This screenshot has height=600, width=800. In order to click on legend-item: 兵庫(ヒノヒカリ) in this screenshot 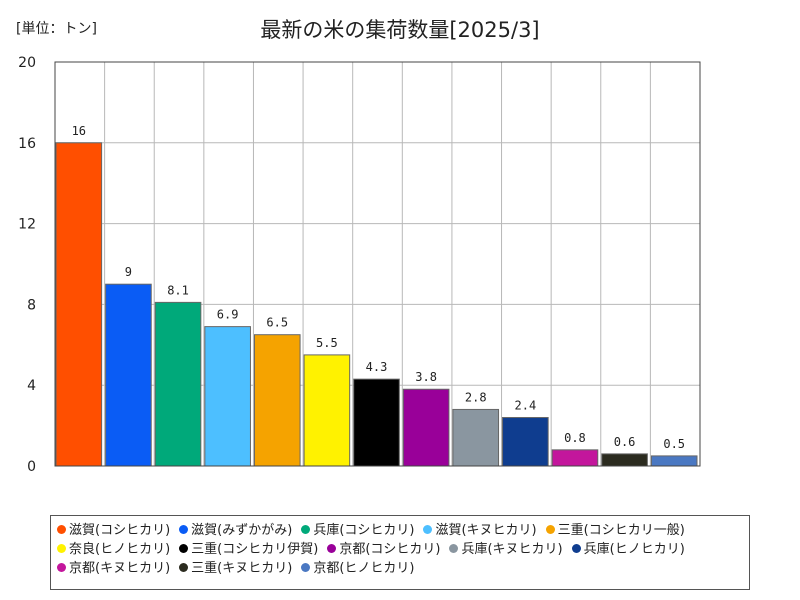, I will do `click(628, 549)`.